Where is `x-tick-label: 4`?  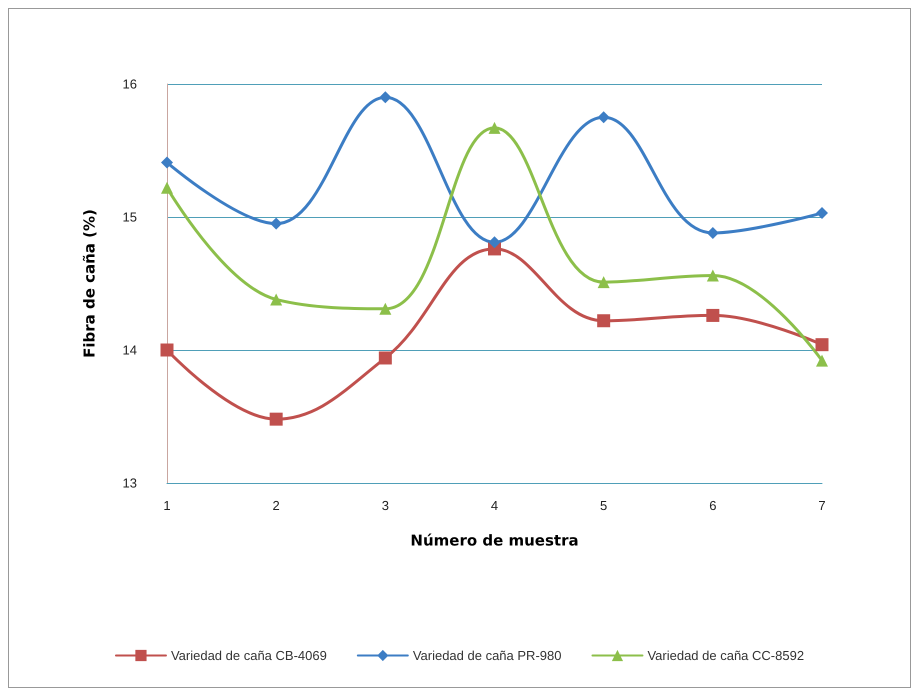
x-tick-label: 4 is located at coordinates (494, 505).